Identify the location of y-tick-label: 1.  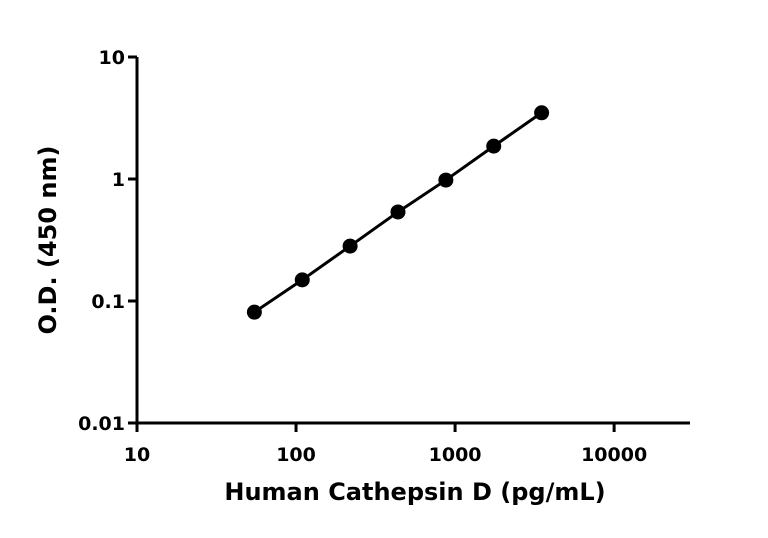
(118, 180).